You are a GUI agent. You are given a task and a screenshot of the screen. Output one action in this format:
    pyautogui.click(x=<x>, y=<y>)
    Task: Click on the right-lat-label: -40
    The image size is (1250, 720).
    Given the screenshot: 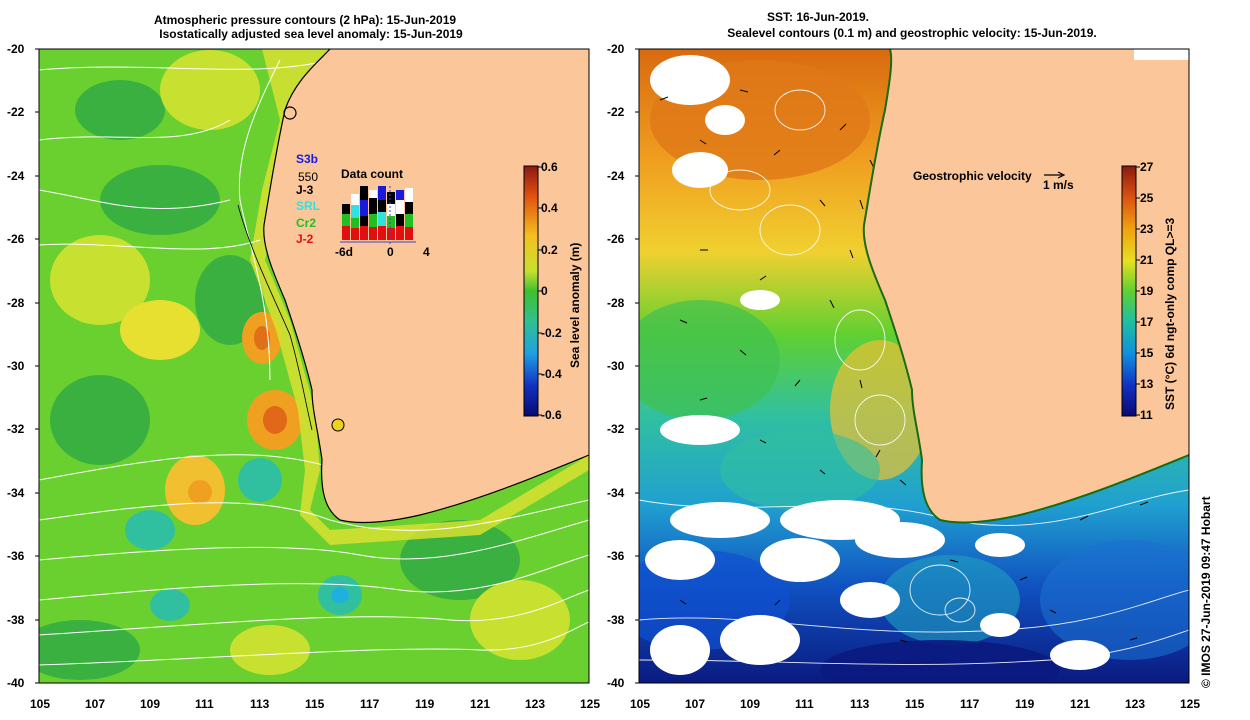 What is the action you would take?
    pyautogui.click(x=616, y=683)
    